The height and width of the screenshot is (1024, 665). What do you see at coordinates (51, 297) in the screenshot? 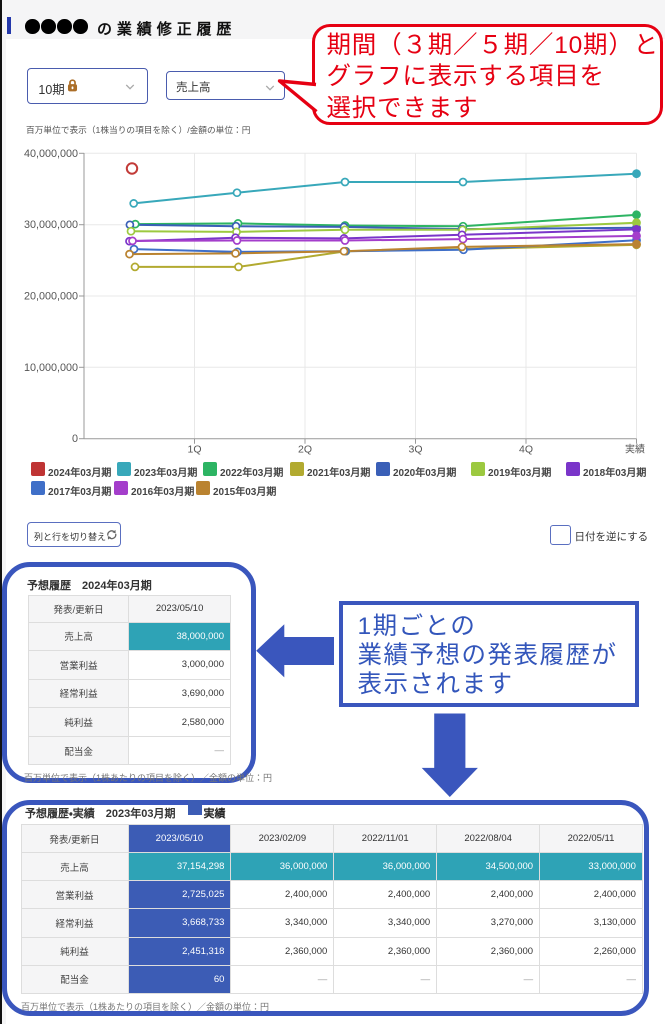
I see `svg-text: 20,000,000` at bounding box center [51, 297].